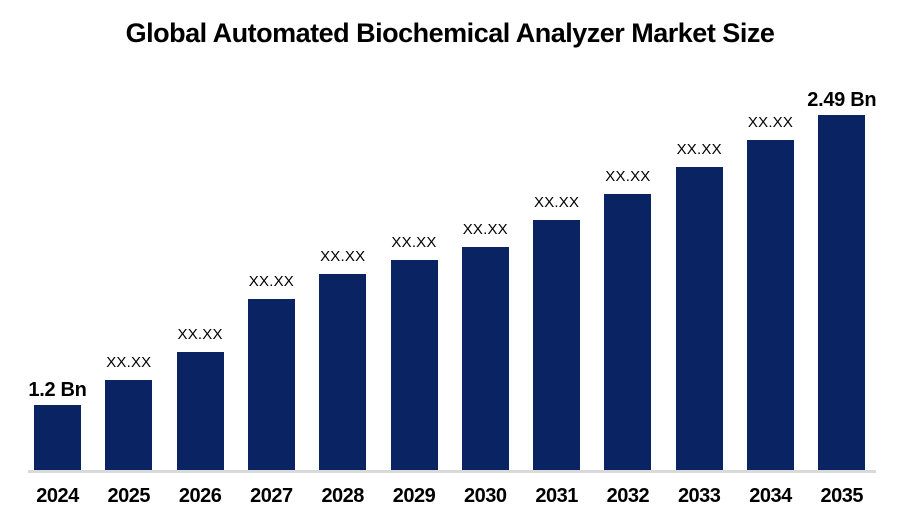  Describe the element at coordinates (485, 496) in the screenshot. I see `x-axis-tick-label-2030: 2030` at that location.